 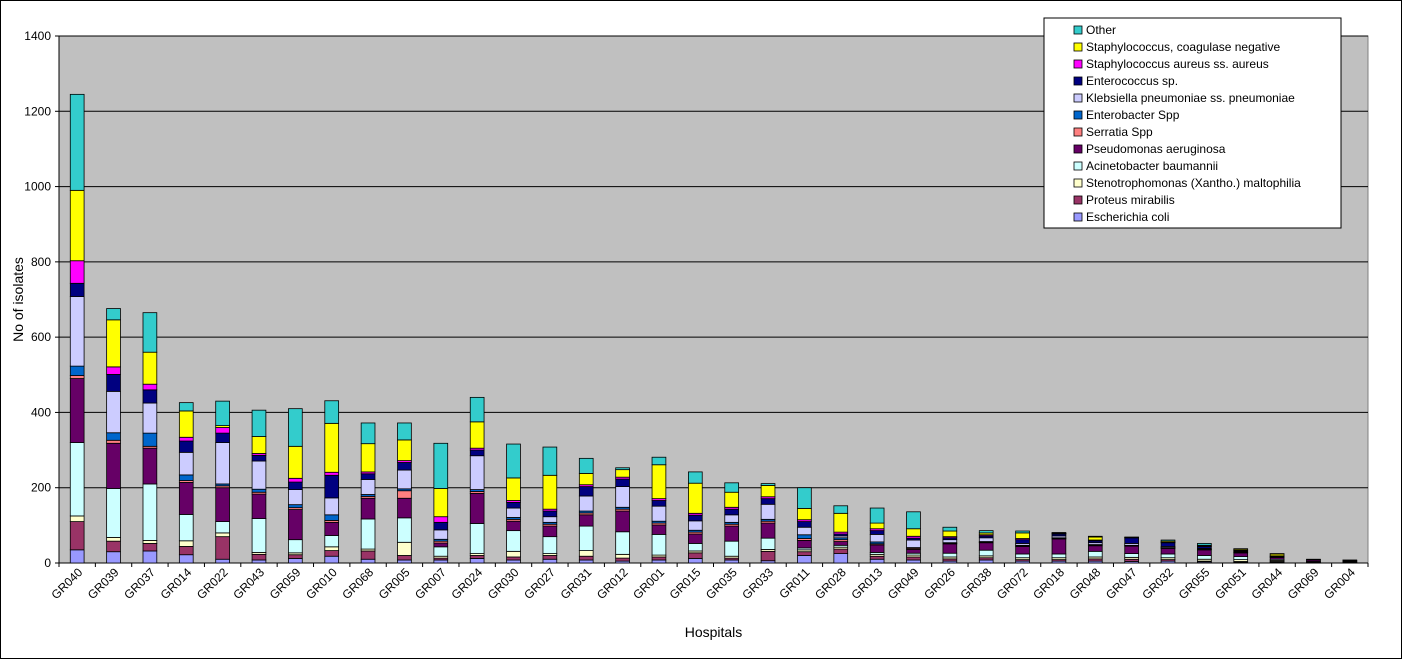 I want to click on x-tick-label: GR043, so click(x=248, y=583).